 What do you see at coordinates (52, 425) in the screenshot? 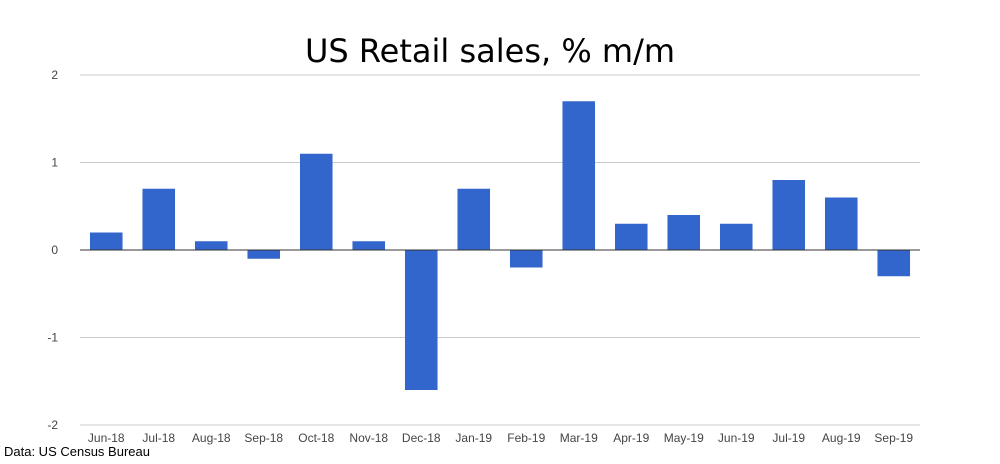
I see `y-tick-label: -2` at bounding box center [52, 425].